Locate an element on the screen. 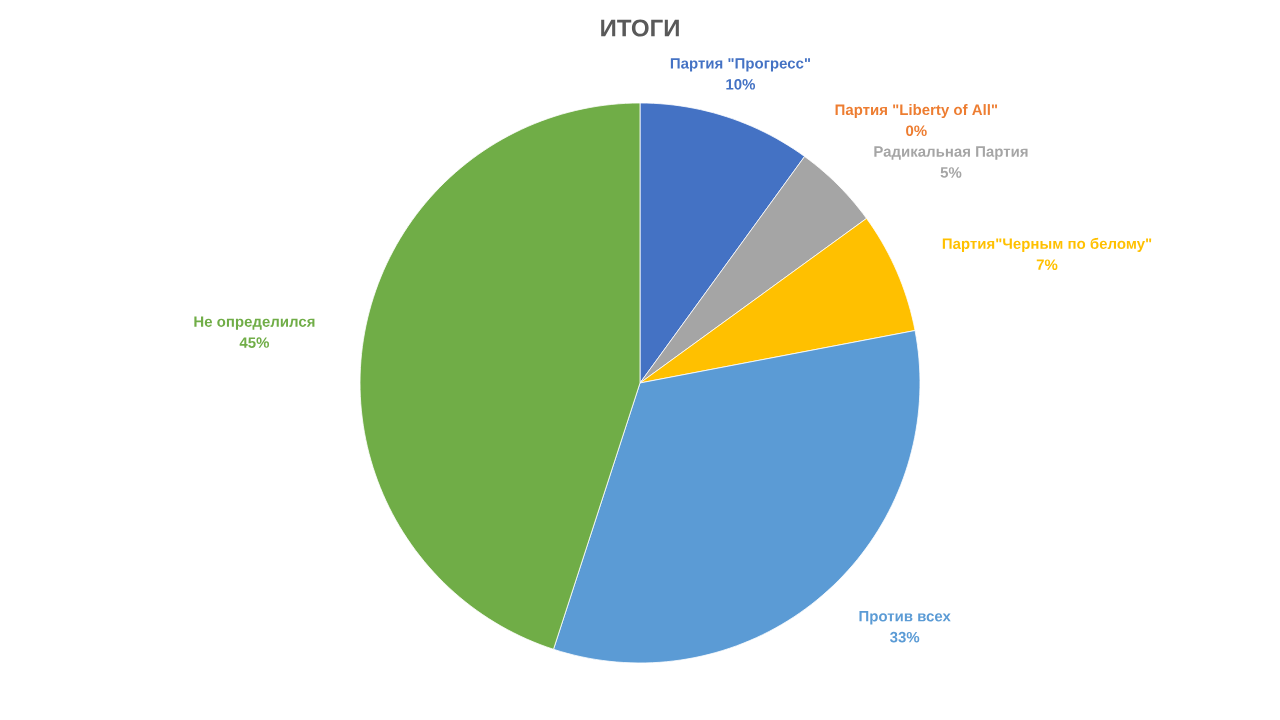 This screenshot has height=720, width=1280. data-label: 10% is located at coordinates (741, 84).